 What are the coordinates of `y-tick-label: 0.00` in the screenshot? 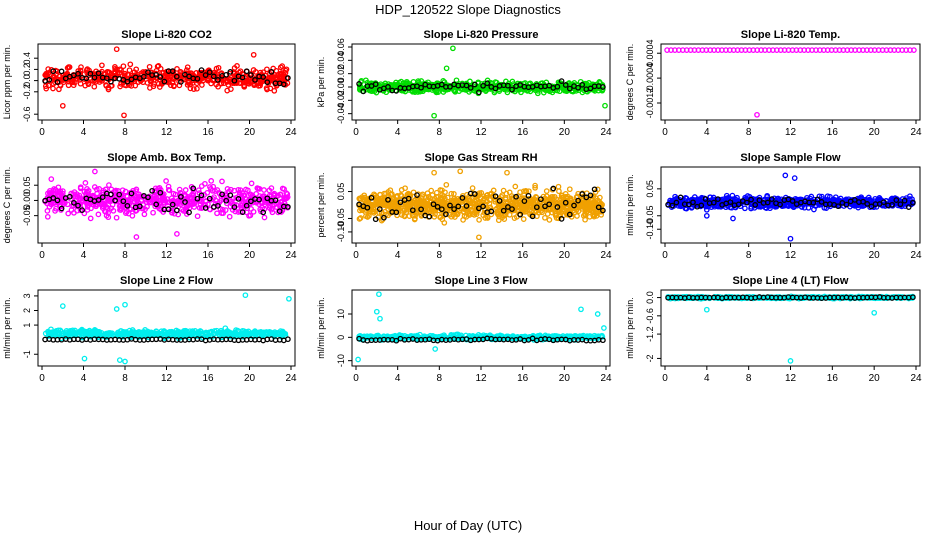 It's located at (27, 201).